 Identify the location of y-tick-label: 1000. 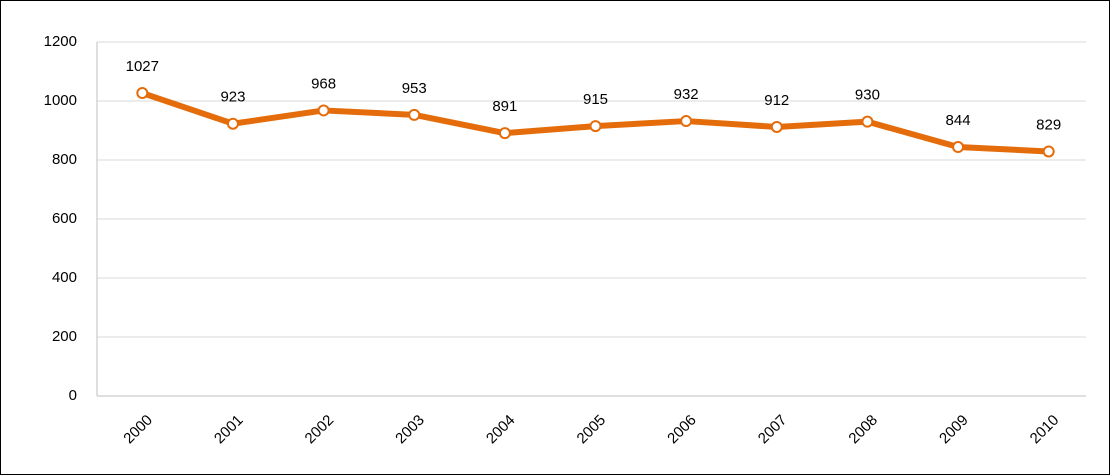
(60, 100).